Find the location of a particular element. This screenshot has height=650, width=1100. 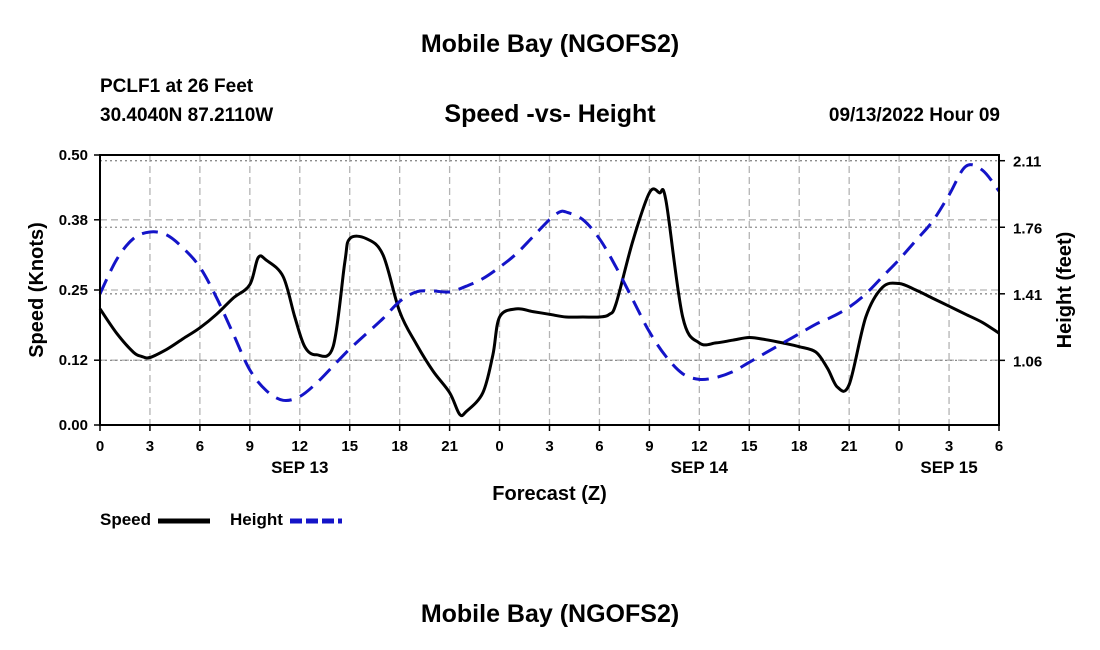

y-right-tick-label: 1.06 is located at coordinates (1027, 361).